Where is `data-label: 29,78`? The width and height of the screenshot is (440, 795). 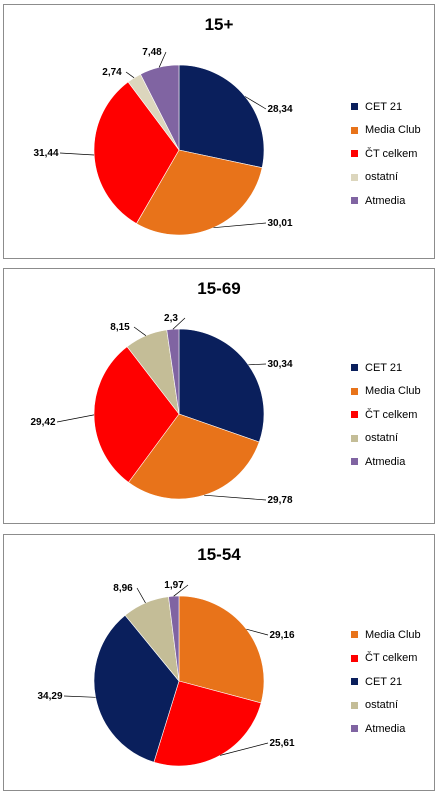 data-label: 29,78 is located at coordinates (279, 500).